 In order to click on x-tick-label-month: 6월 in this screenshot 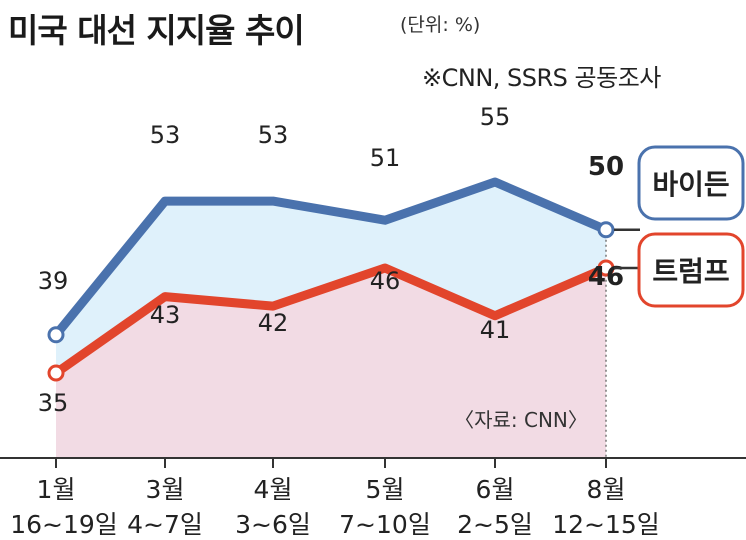, I will do `click(495, 489)`.